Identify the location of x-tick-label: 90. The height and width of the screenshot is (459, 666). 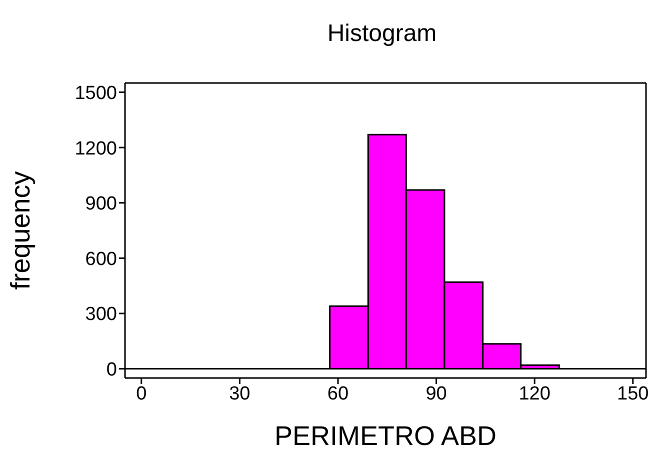
(436, 393).